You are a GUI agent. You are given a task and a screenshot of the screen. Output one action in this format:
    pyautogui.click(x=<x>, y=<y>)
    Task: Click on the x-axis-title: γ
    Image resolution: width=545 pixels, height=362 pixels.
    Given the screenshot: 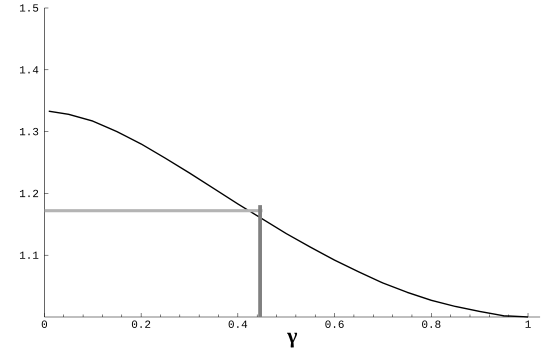 What is the action you would take?
    pyautogui.click(x=292, y=340)
    